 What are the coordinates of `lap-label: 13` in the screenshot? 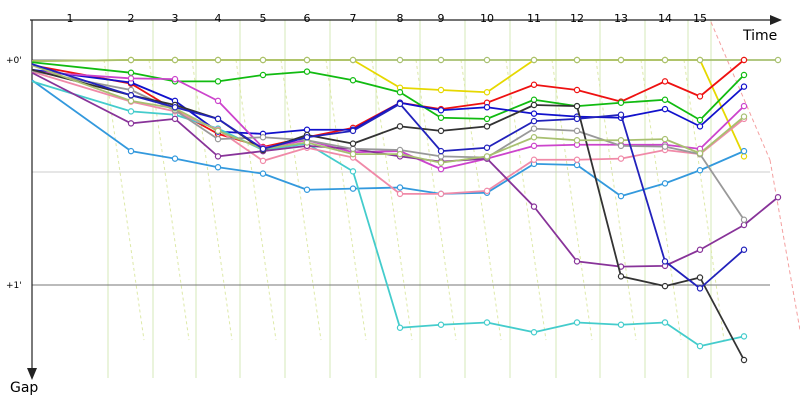 It's located at (621, 18).